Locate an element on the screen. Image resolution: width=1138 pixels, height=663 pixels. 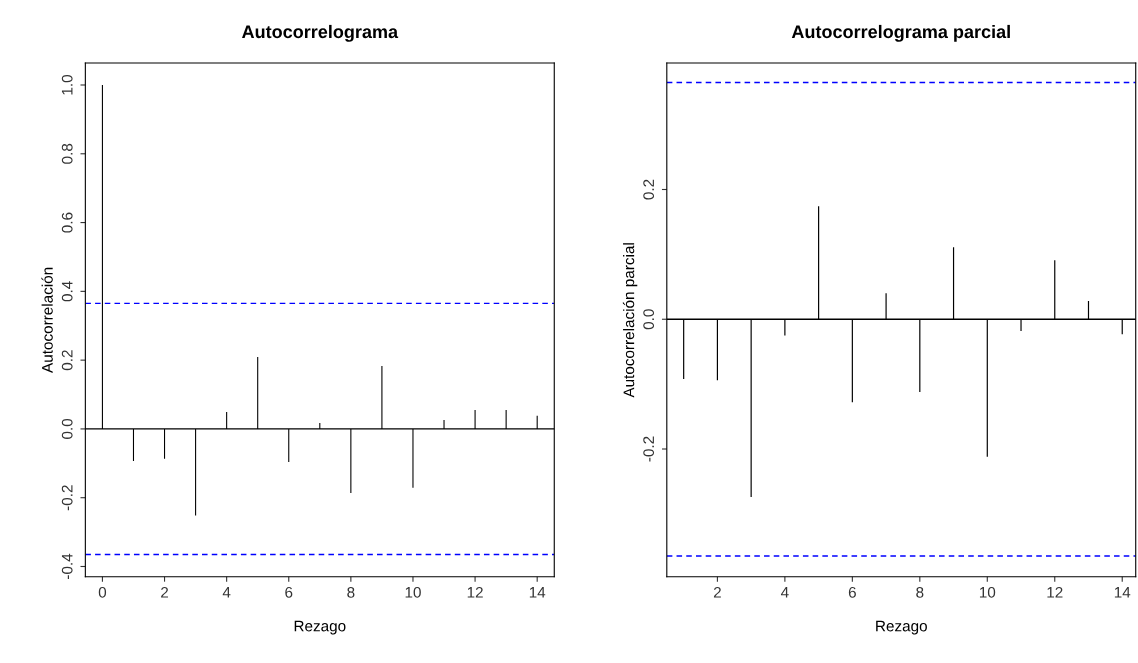
y-axis-title: Autocorrelación parcial is located at coordinates (630, 320).